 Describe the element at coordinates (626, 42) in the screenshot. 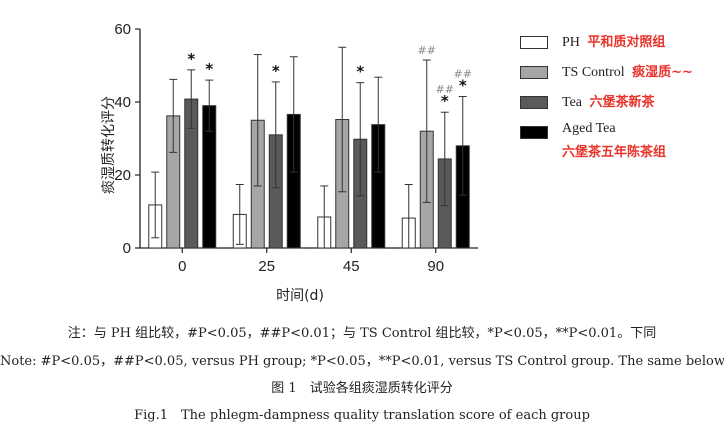

I see `legend-label-ph-cn: 平和质对照组` at that location.